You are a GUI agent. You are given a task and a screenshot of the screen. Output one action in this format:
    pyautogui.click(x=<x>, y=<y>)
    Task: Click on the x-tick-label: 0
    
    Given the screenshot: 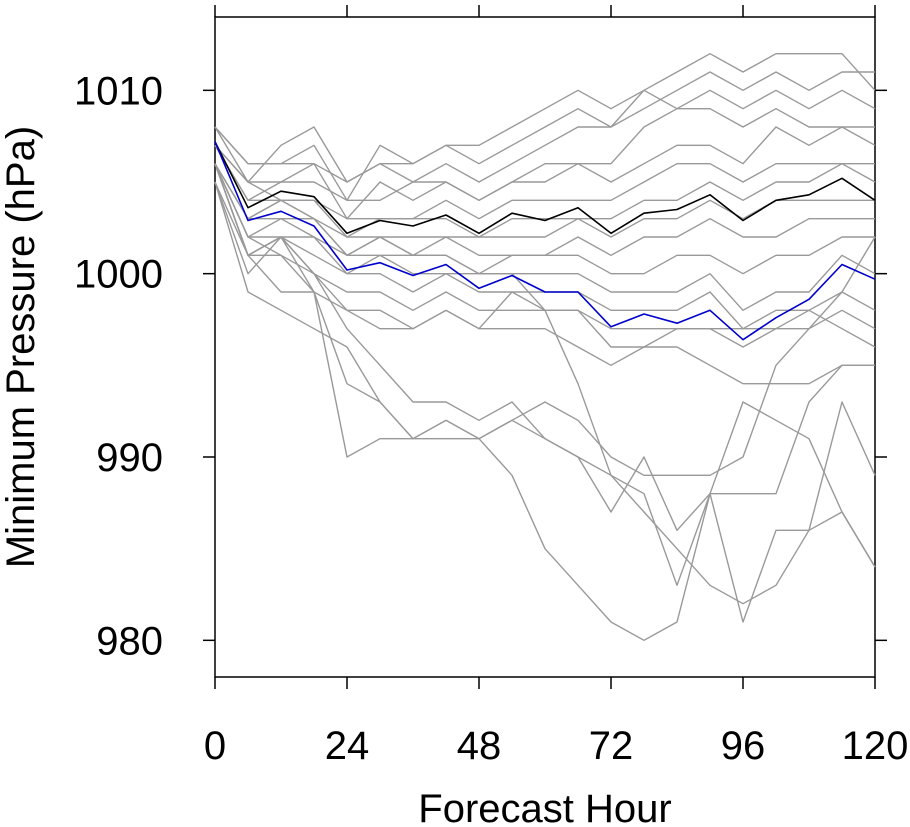 What is the action you would take?
    pyautogui.click(x=215, y=746)
    